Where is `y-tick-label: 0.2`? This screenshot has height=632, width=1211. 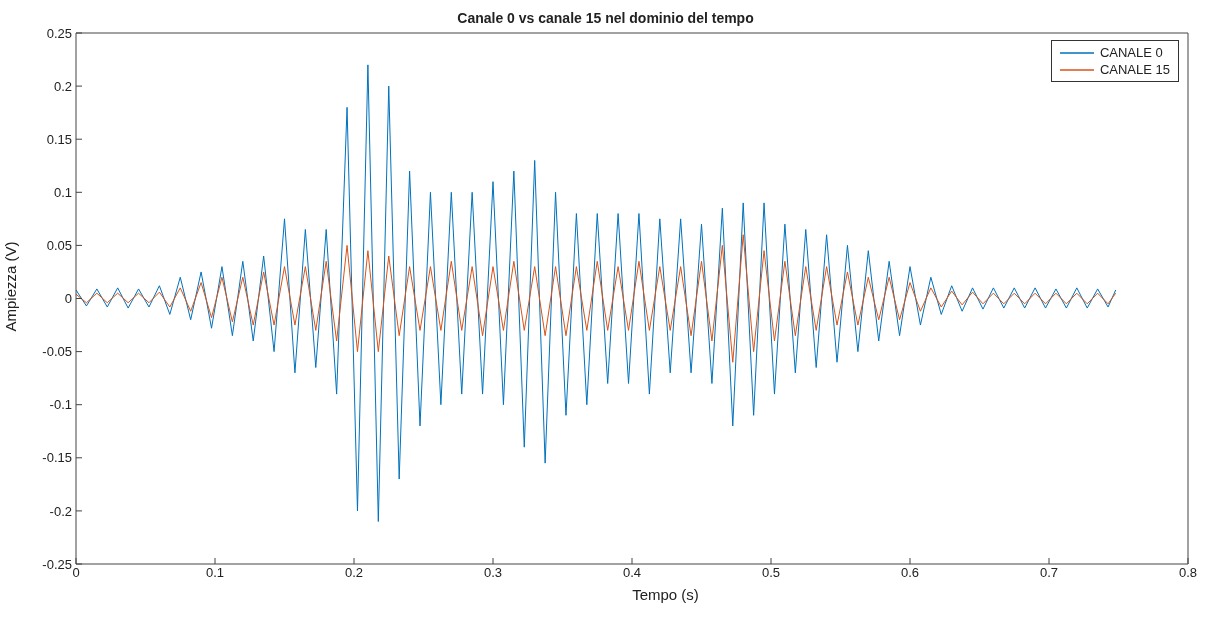
y-tick-label: 0.2 is located at coordinates (62, 86).